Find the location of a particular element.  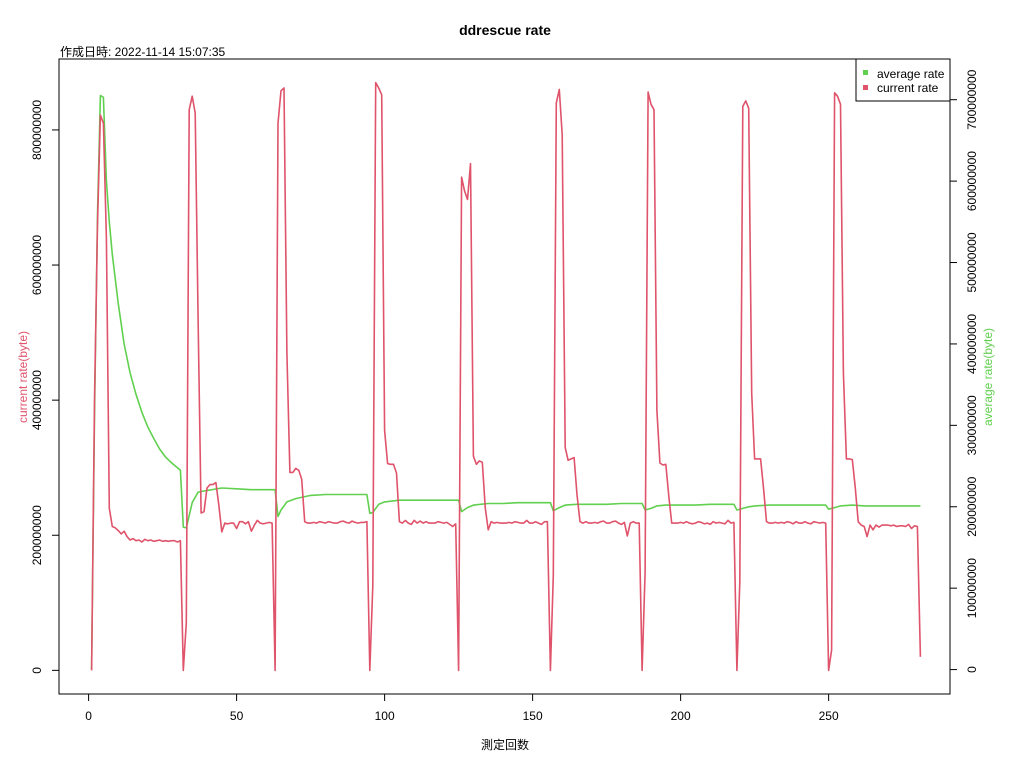

right-y-tick-label: 300000000 is located at coordinates (972, 425).